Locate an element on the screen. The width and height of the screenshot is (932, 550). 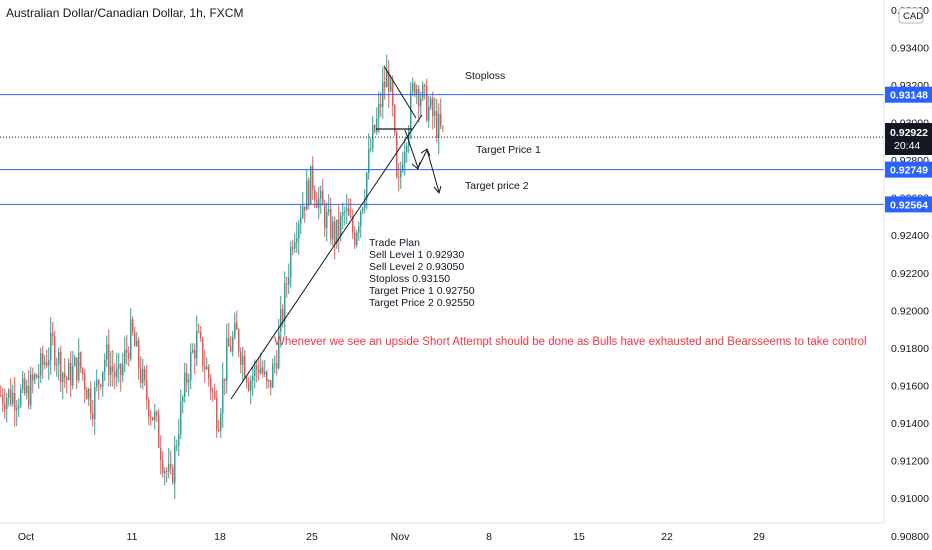
currency-badge is located at coordinates (911, 15).